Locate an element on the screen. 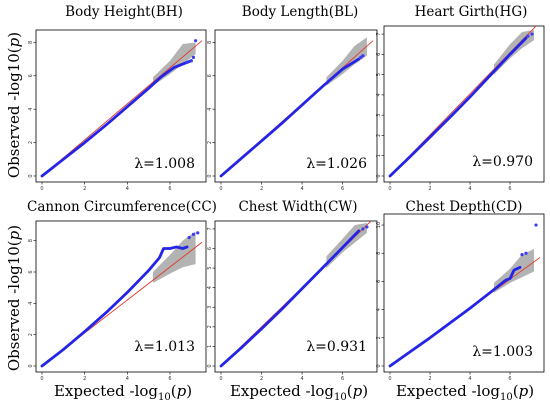 This screenshot has width=550, height=405. qq-panel-chest-width: 0 2 4 6 0 1 2 3 4 5 6 7 λ=0.931 is located at coordinates (292, 301).